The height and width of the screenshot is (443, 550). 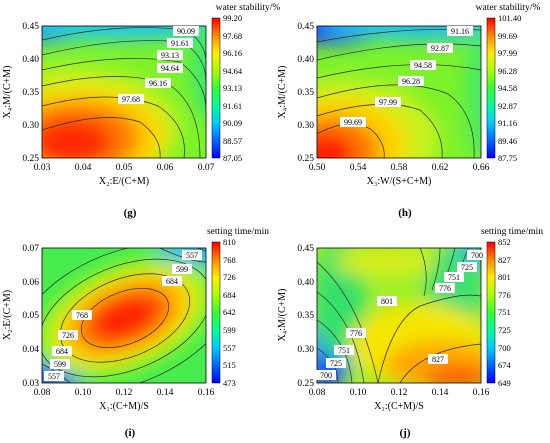 I want to click on colorbar-tick: 852, so click(x=504, y=242).